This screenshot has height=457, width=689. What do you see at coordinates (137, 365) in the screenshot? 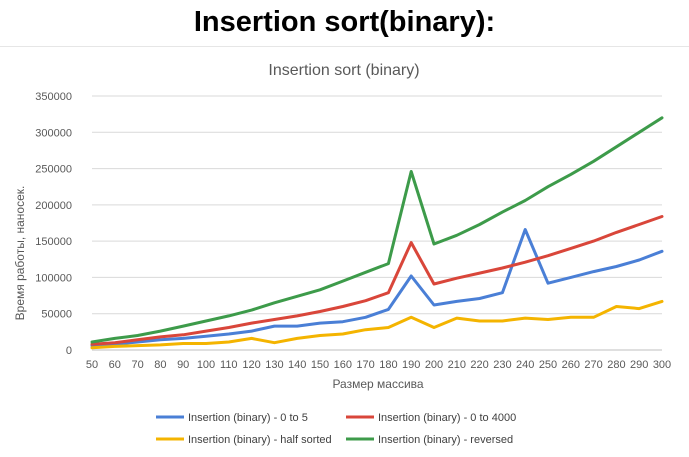
I see `x-tick-label: 70` at bounding box center [137, 365].